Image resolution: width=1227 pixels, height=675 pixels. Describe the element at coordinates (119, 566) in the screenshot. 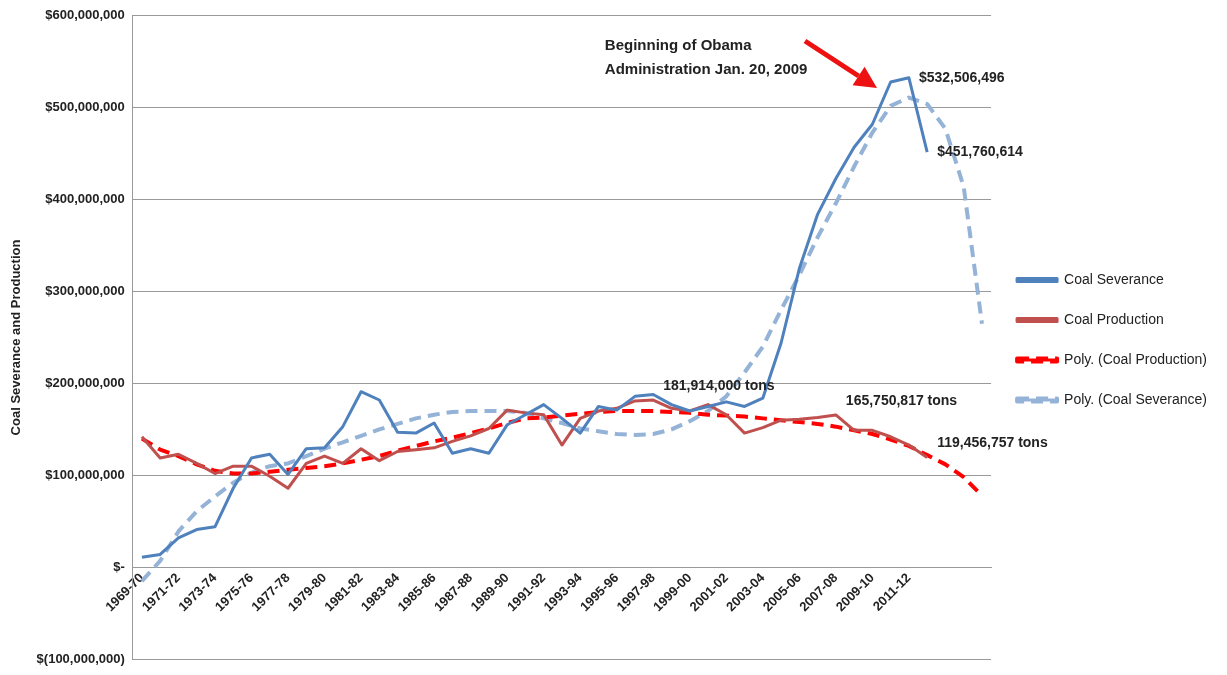

I see `y-tick-label: $-` at that location.